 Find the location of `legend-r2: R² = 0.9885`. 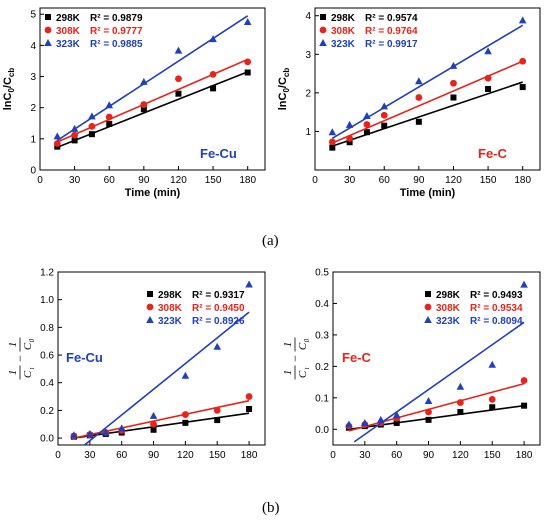

legend-r2: R² = 0.9885 is located at coordinates (116, 44).